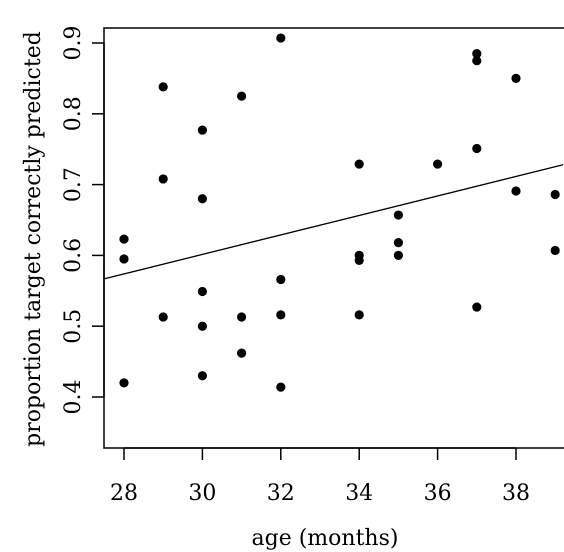 The height and width of the screenshot is (552, 564). Describe the element at coordinates (73, 113) in the screenshot. I see `y-tick-label: 0.8` at that location.